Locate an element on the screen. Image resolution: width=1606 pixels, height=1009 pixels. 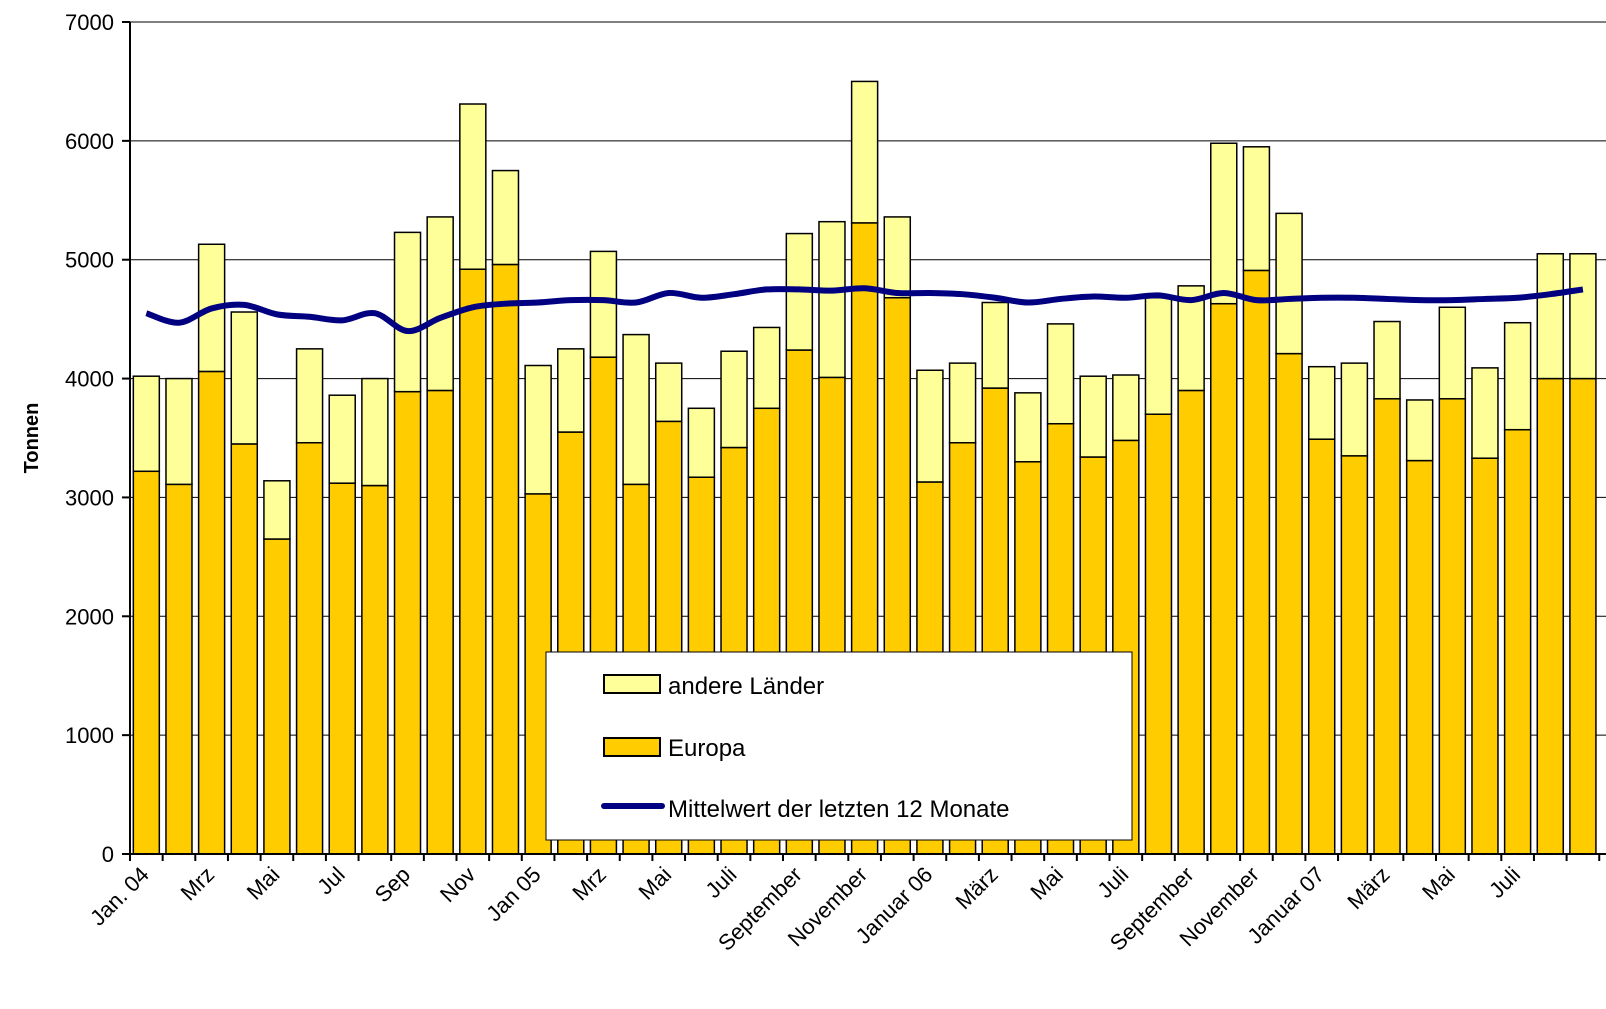
x-tick-label: Jul is located at coordinates (331, 881).